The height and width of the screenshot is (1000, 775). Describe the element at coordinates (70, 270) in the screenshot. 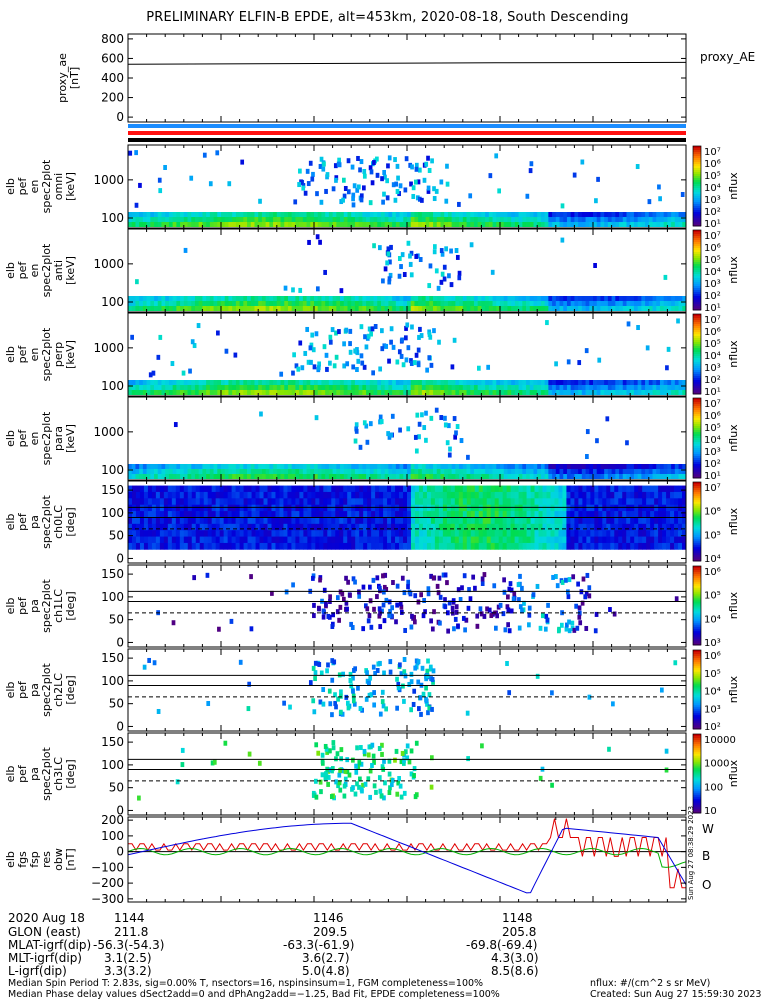

I see `y-axis-label: [keV]` at that location.